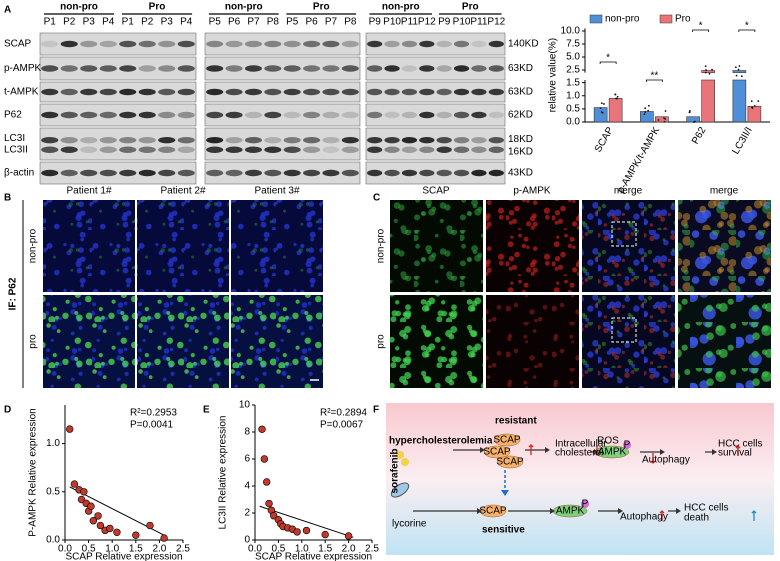  What do you see at coordinates (683, 19) in the screenshot?
I see `legend-label: Pro` at bounding box center [683, 19].